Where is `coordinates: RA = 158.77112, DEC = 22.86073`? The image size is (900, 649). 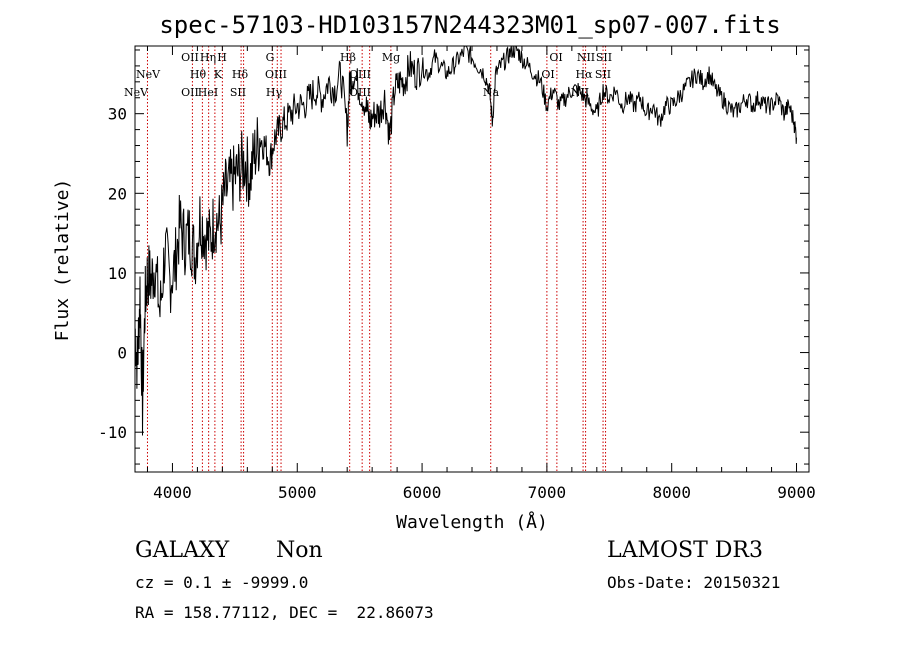 coordinates: RA = 158.77112, DEC = 22.86073 is located at coordinates (284, 612).